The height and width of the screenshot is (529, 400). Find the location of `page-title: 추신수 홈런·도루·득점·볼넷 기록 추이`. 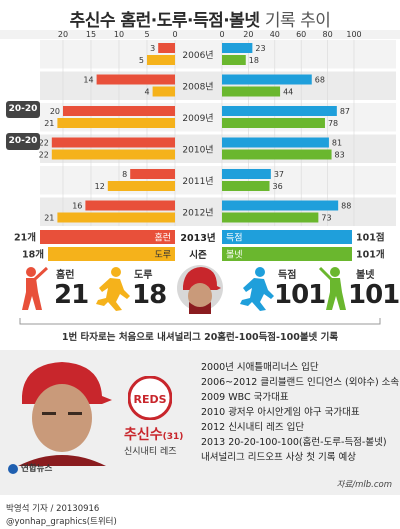

page-title: 추신수 홈런·도루·득점·볼넷 기록 추이 is located at coordinates (200, 18).